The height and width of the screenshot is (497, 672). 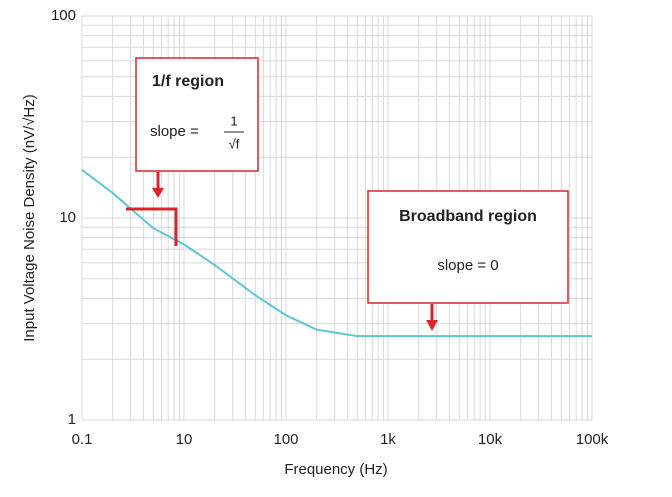 What do you see at coordinates (72, 419) in the screenshot?
I see `y-tick-label: 1` at bounding box center [72, 419].